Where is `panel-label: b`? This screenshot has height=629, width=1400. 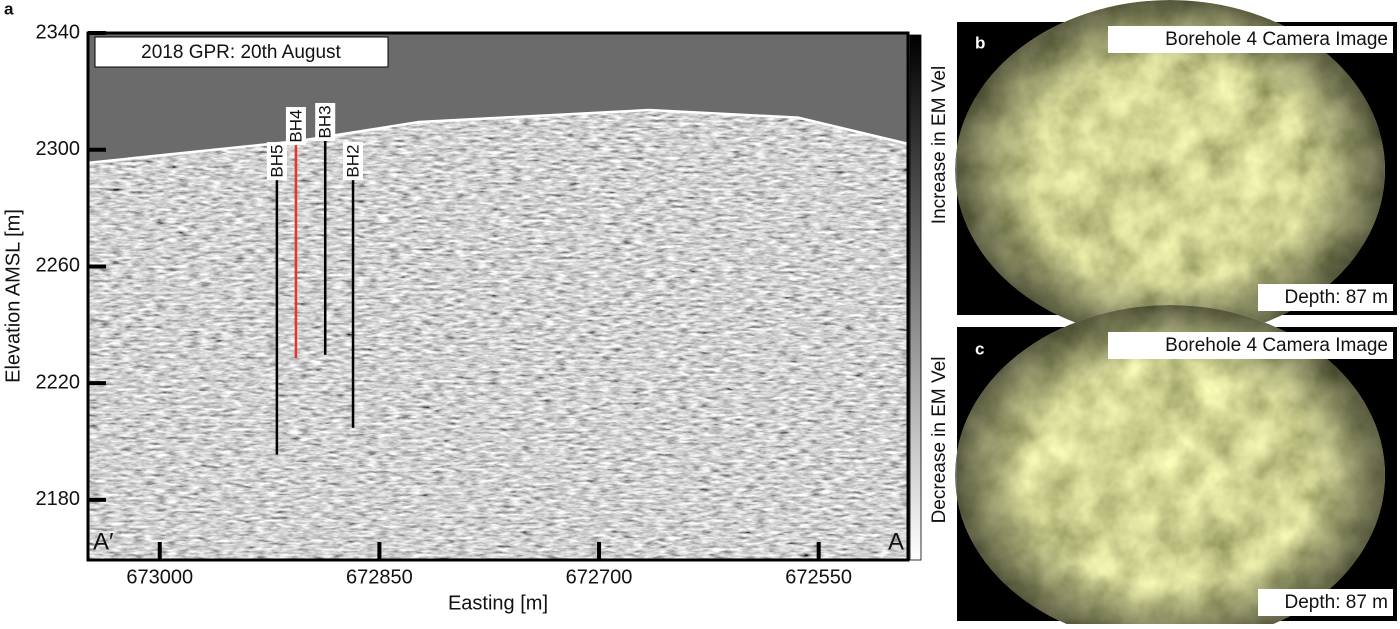 panel-label: b is located at coordinates (980, 42).